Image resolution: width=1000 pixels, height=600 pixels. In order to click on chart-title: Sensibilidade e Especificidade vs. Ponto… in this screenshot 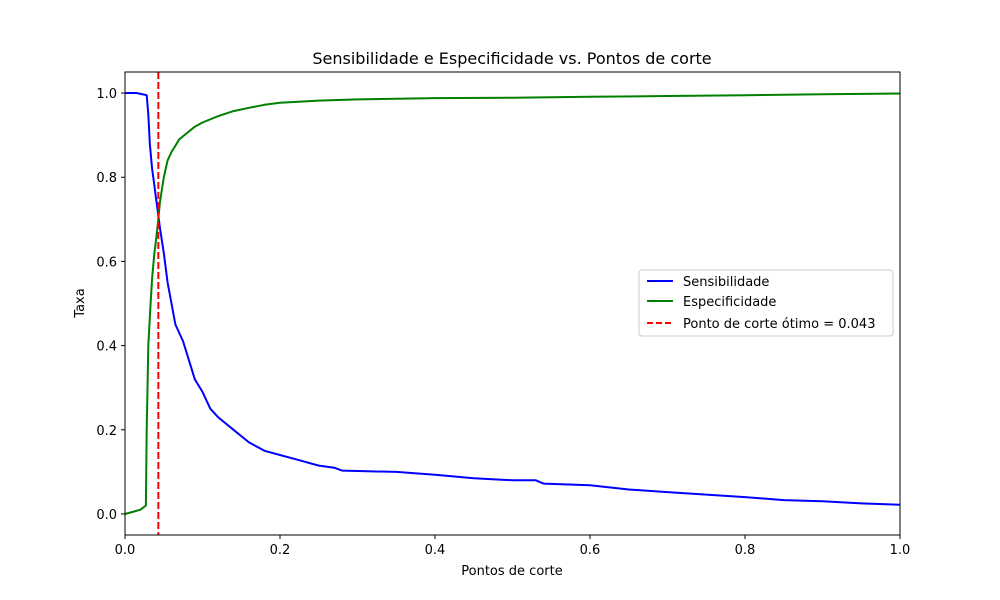, I will do `click(511, 58)`.